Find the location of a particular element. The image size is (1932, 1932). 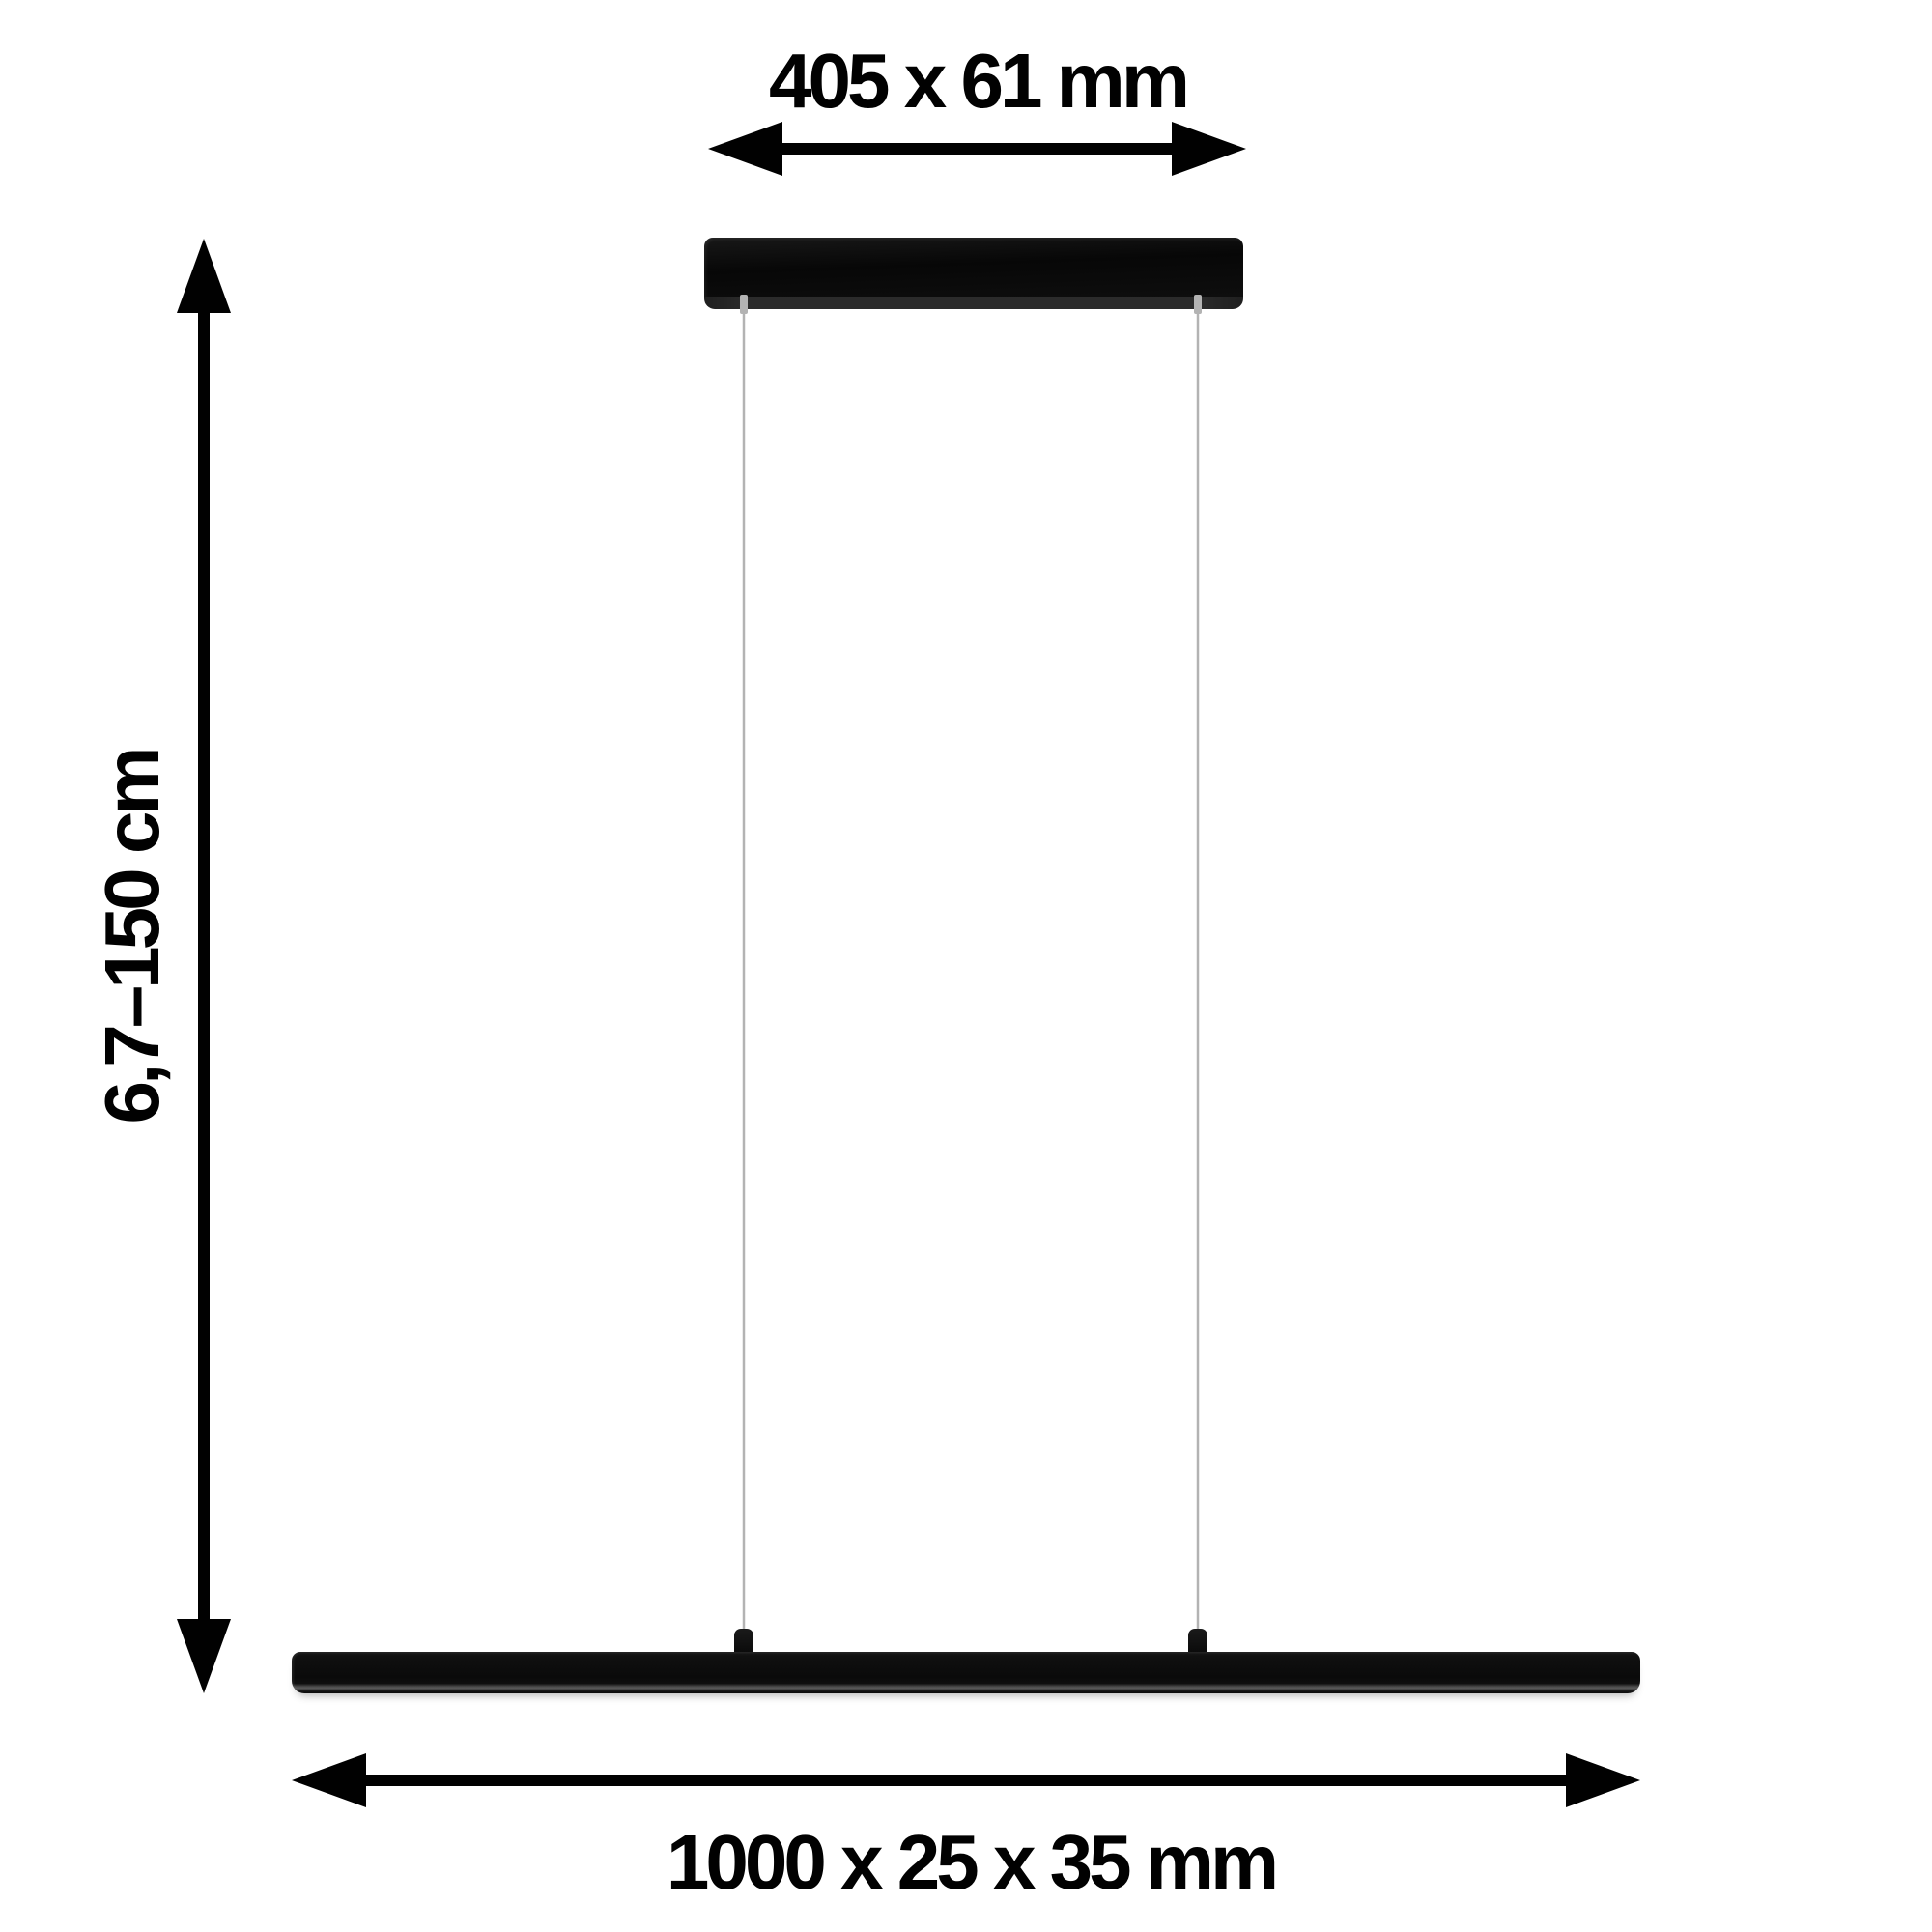

wire-connector-left is located at coordinates (743, 1641).